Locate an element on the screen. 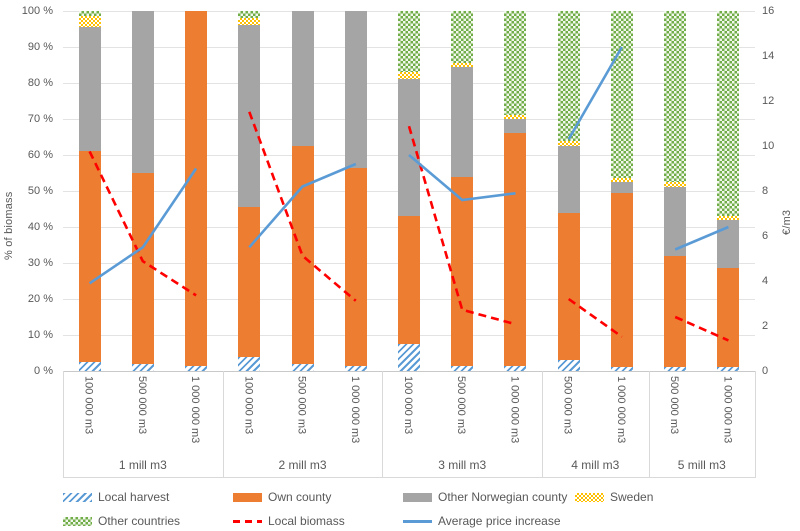 Image resolution: width=800 pixels, height=531 pixels. right-axis-tick-label: 14 is located at coordinates (768, 56).